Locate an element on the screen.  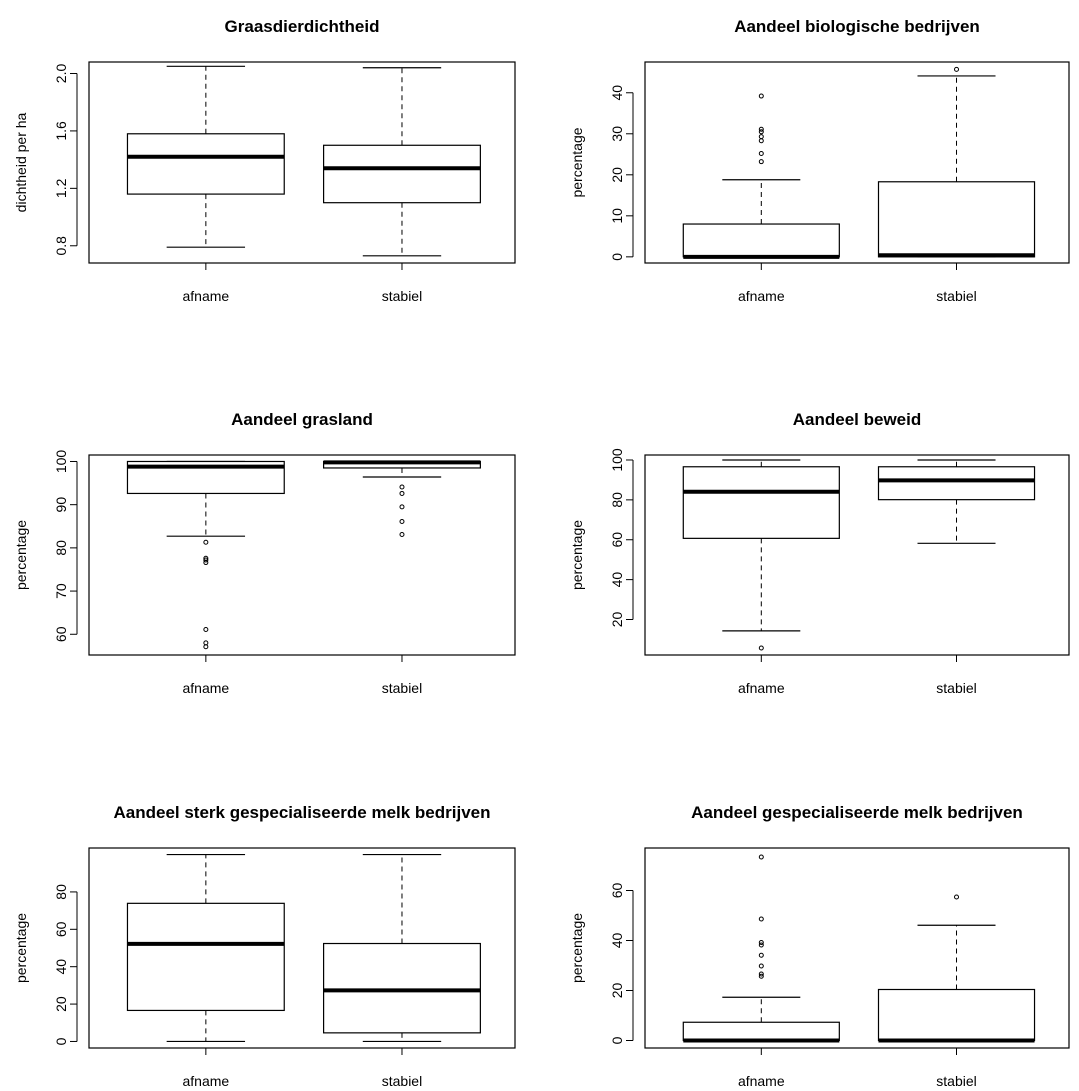
chart-title: Aandeel gespecialiseerde melk bedrijven is located at coordinates (857, 812).